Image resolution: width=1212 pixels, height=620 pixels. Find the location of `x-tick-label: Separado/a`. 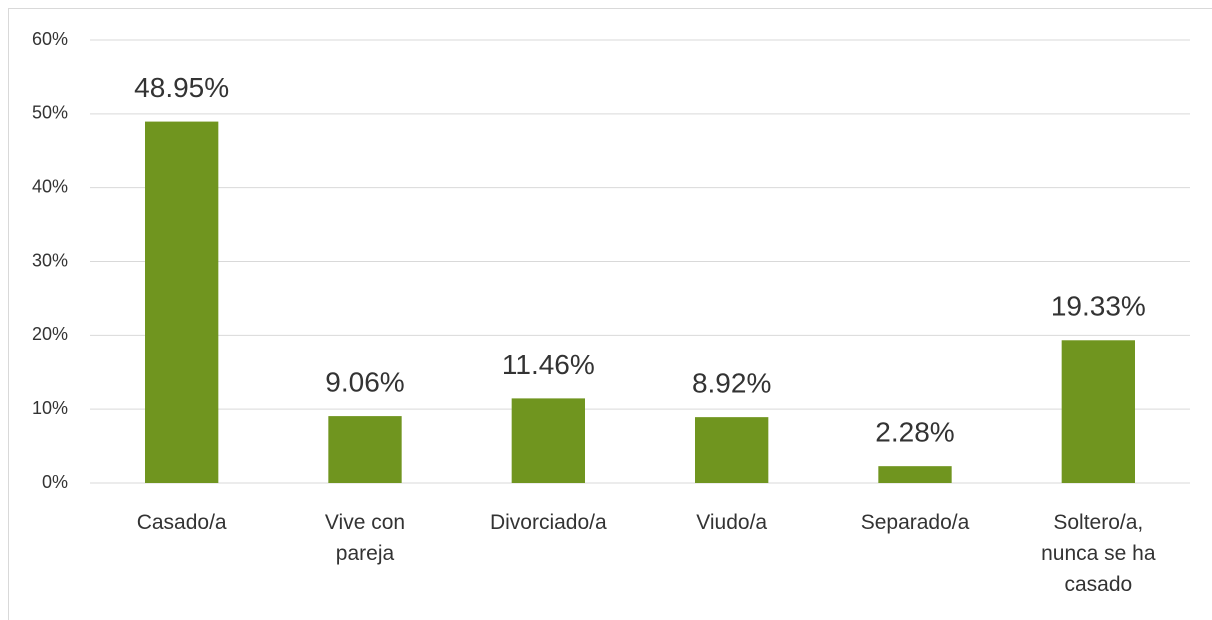

x-tick-label: Separado/a is located at coordinates (915, 522).